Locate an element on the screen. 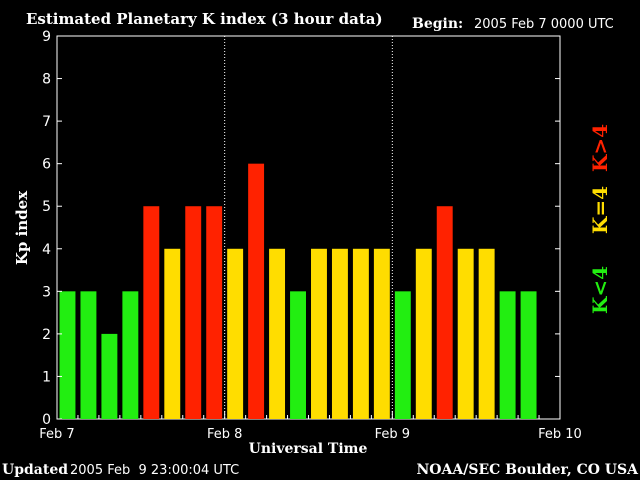  x-axis: Feb 7 Feb 8 Feb 9 Feb 10 is located at coordinates (310, 426).